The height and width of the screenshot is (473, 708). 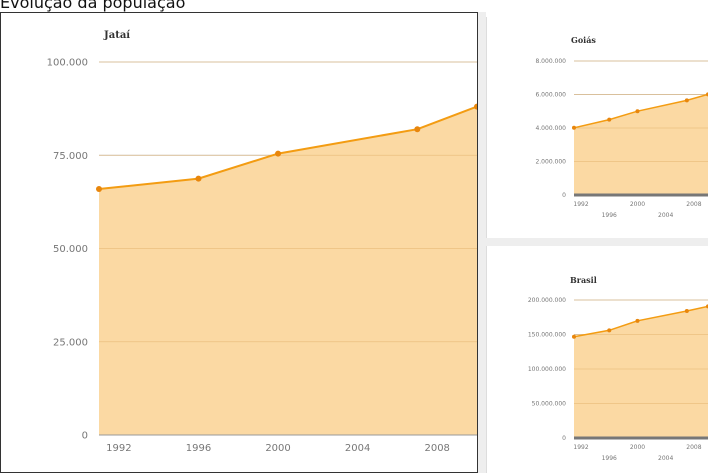 What do you see at coordinates (597, 242) in the screenshot?
I see `panel-separator-horizontal` at bounding box center [597, 242].